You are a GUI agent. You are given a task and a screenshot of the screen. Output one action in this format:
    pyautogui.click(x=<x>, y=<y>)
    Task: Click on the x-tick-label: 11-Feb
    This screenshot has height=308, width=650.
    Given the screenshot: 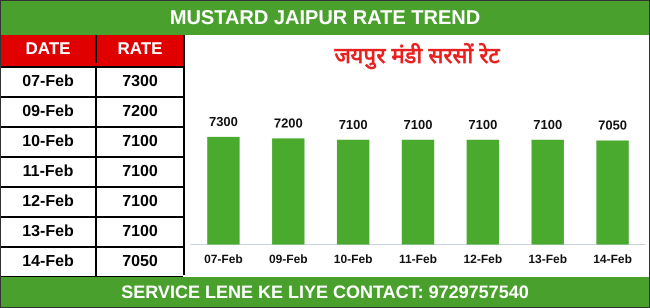 What is the action you would take?
    pyautogui.click(x=418, y=259)
    